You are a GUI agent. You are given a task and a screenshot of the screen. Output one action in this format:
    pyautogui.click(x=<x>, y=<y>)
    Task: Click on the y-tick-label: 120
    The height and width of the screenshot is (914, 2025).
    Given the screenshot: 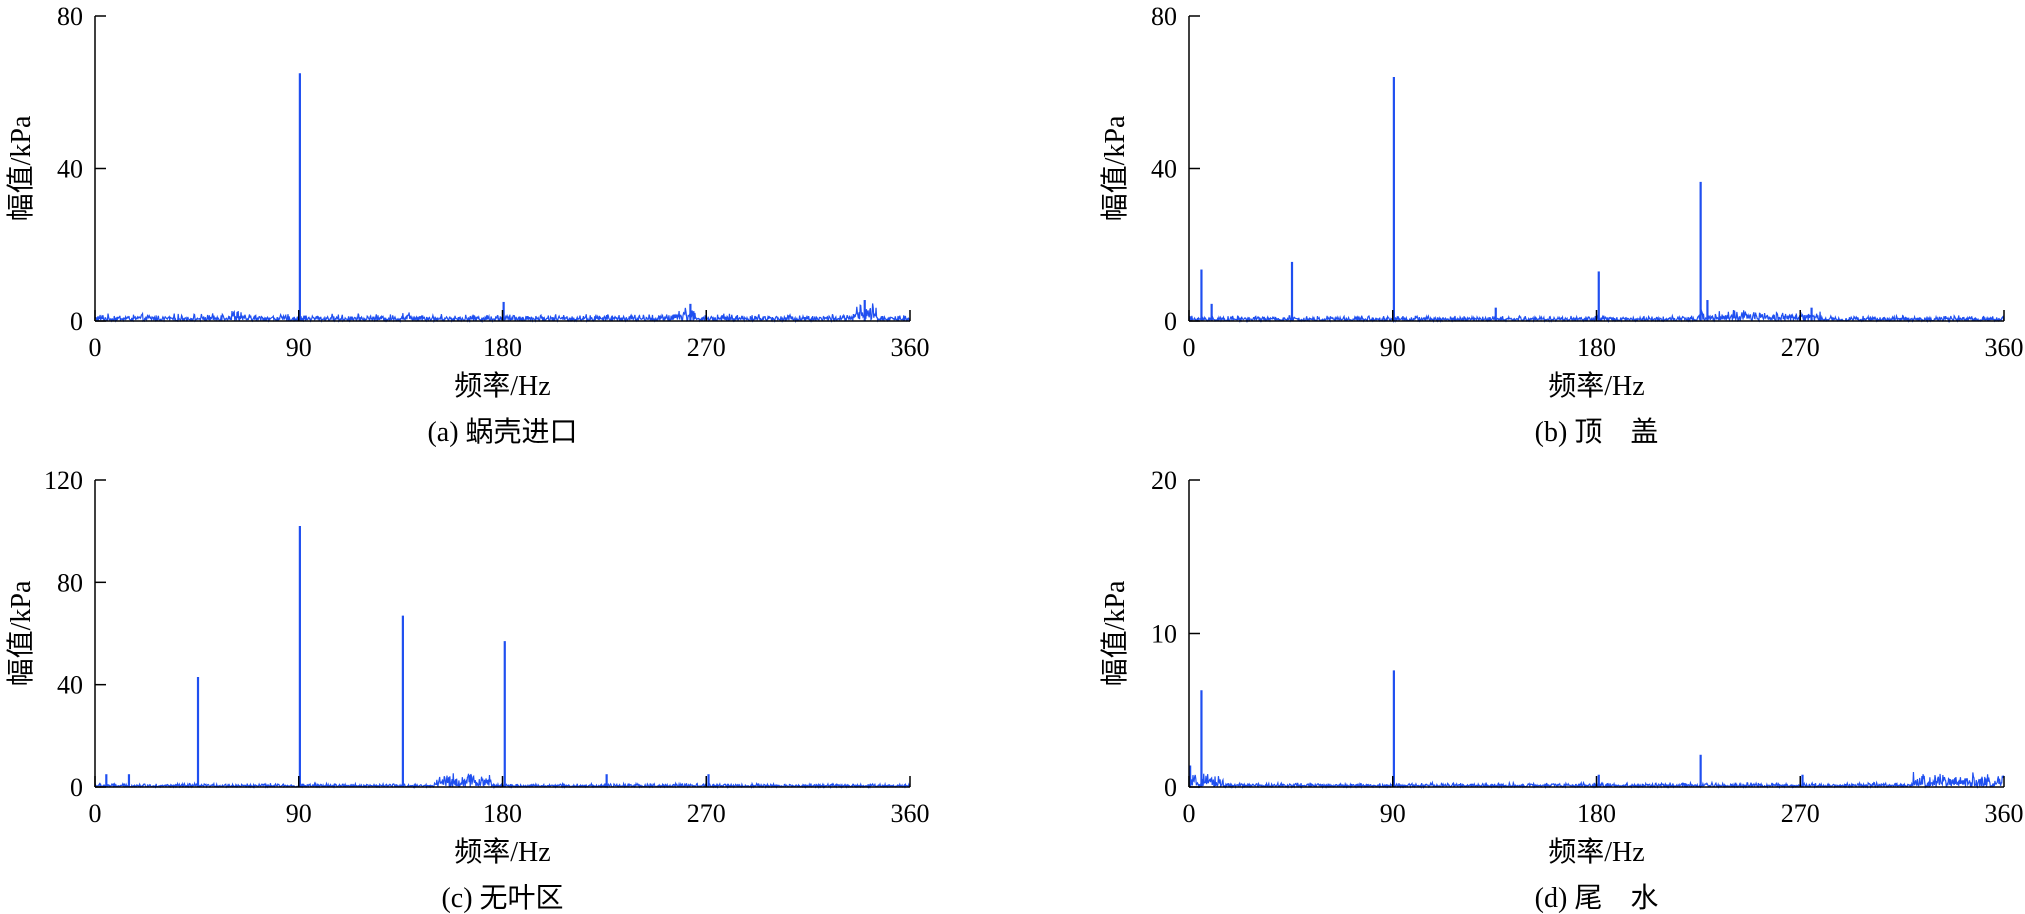 What is the action you would take?
    pyautogui.click(x=63, y=480)
    